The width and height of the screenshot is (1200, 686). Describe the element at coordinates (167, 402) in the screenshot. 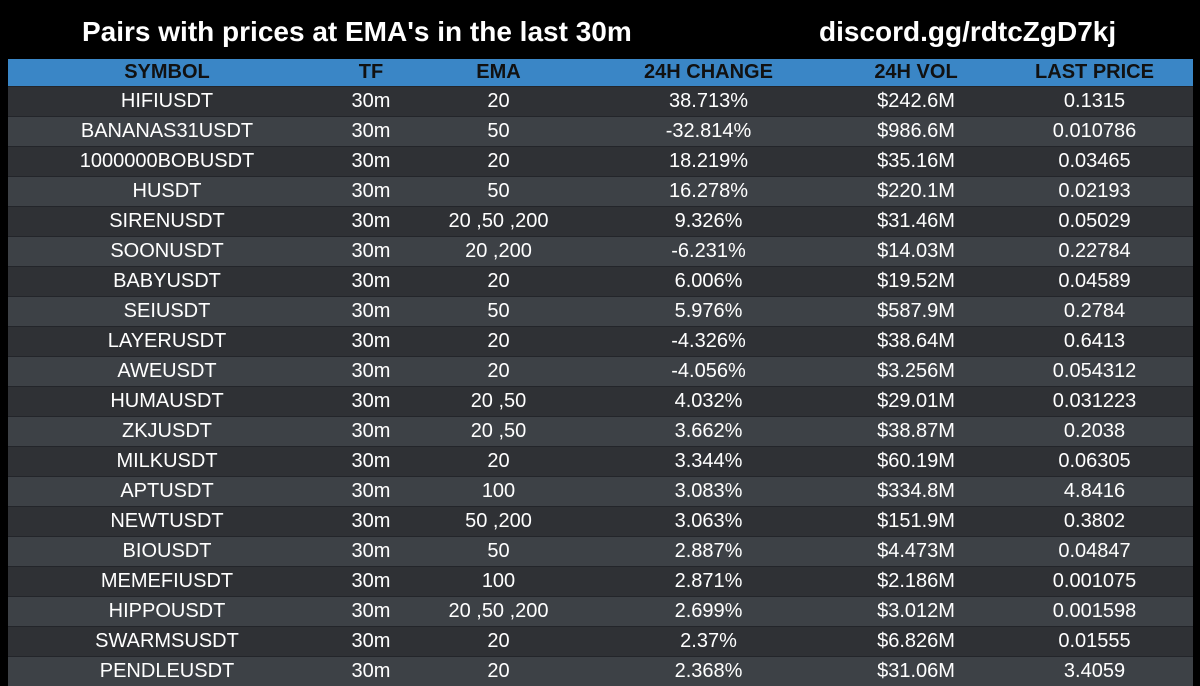

I see `cell-symbol: HUMAUSDT` at that location.